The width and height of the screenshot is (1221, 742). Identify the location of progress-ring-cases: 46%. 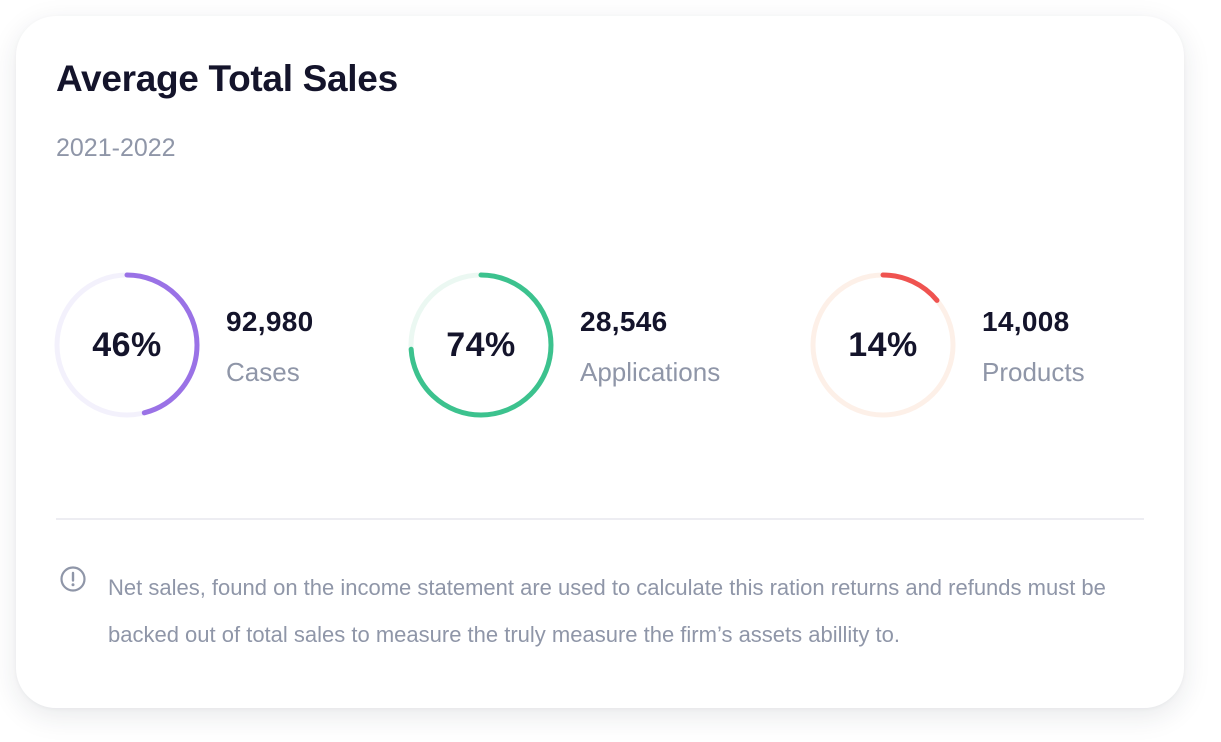
(127, 345).